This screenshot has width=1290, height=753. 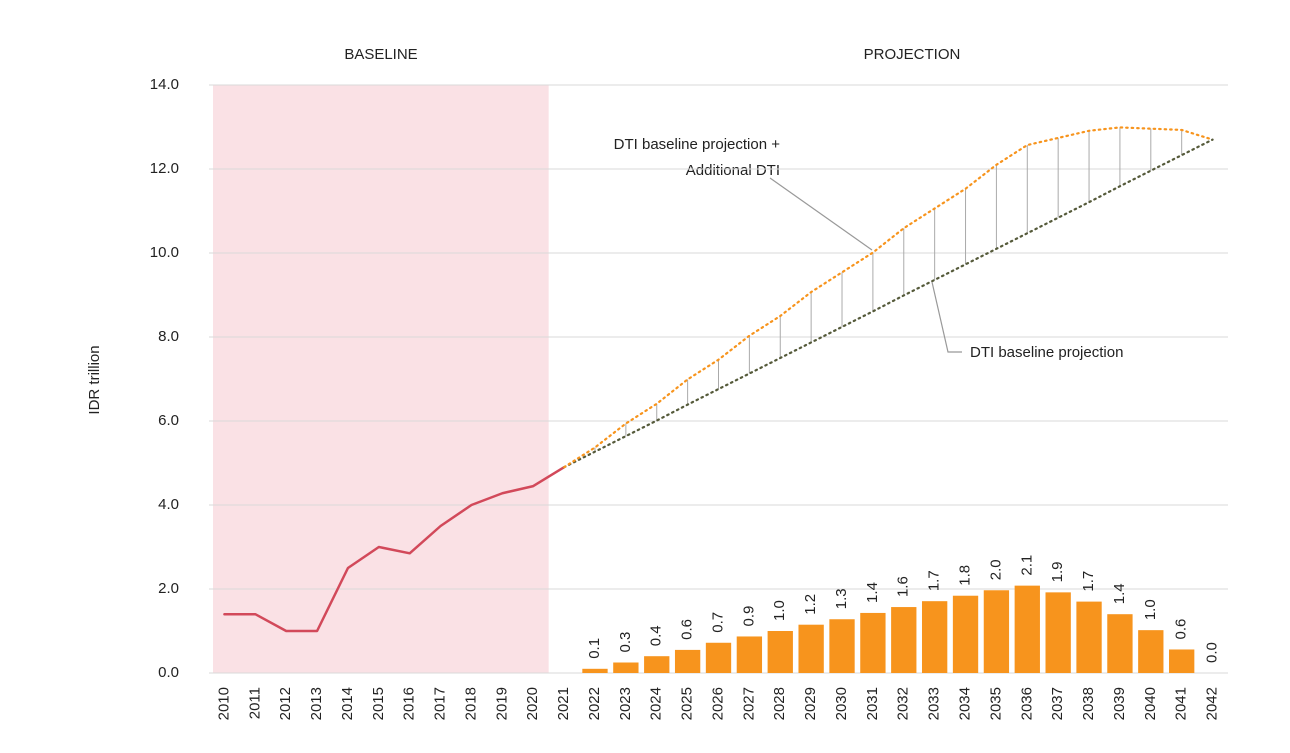 I want to click on y-tick-label: 14.0, so click(x=164, y=84).